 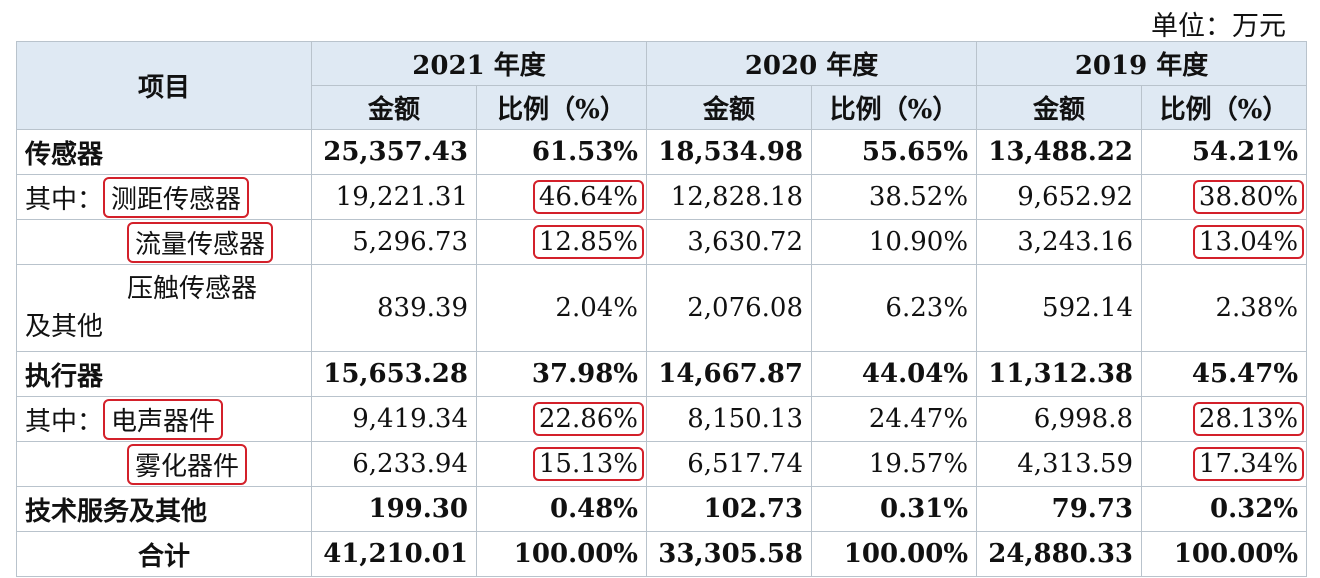 What do you see at coordinates (164, 374) in the screenshot?
I see `row-label: 执行器` at bounding box center [164, 374].